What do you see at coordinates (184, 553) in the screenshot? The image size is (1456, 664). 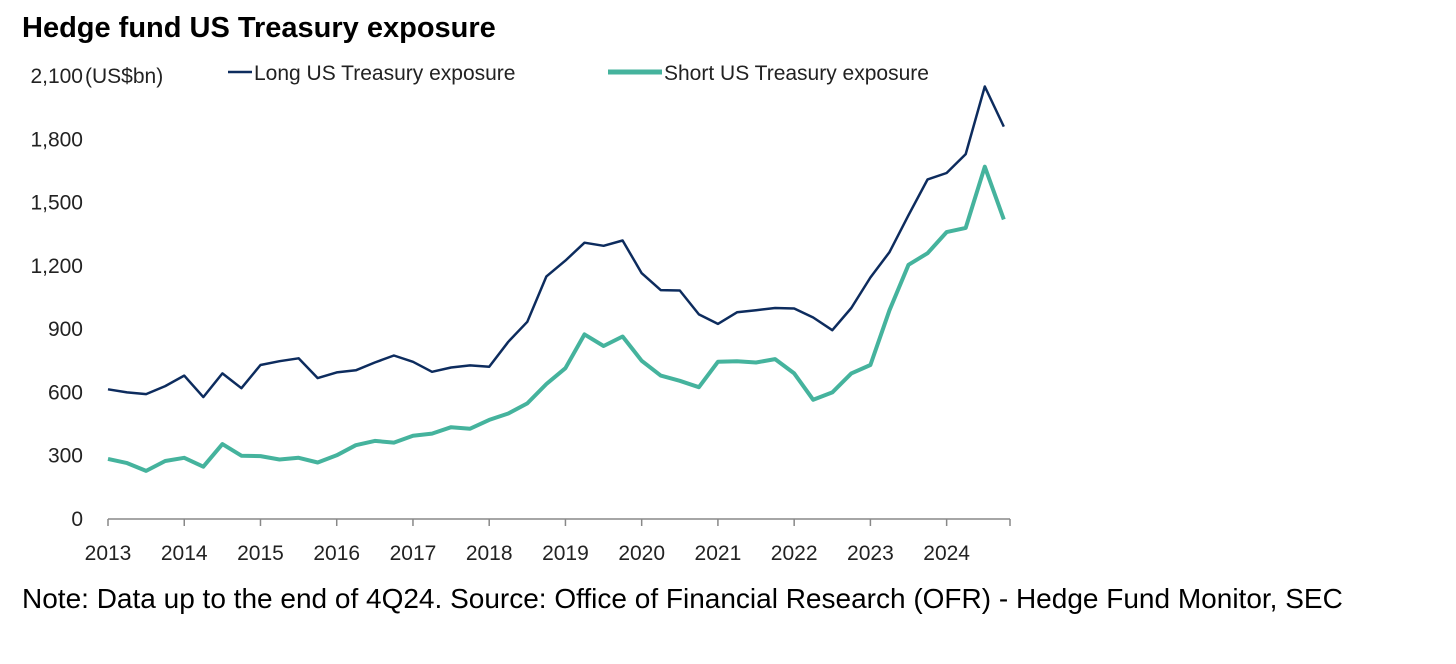 I see `x-tick-label: 2014` at bounding box center [184, 553].